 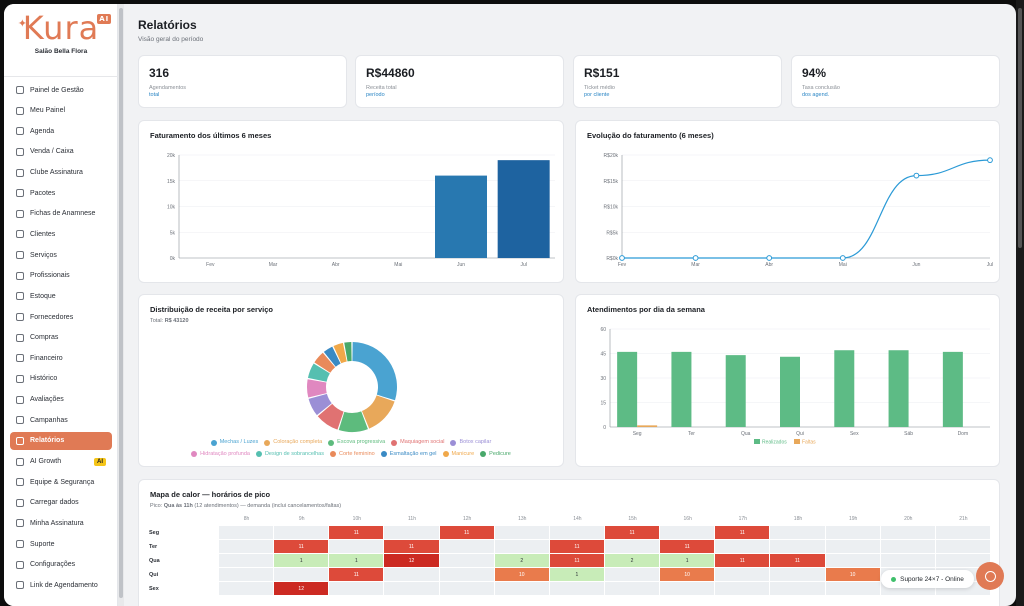 I want to click on sidebar-item-home: Painel de Gestão, so click(x=61, y=90).